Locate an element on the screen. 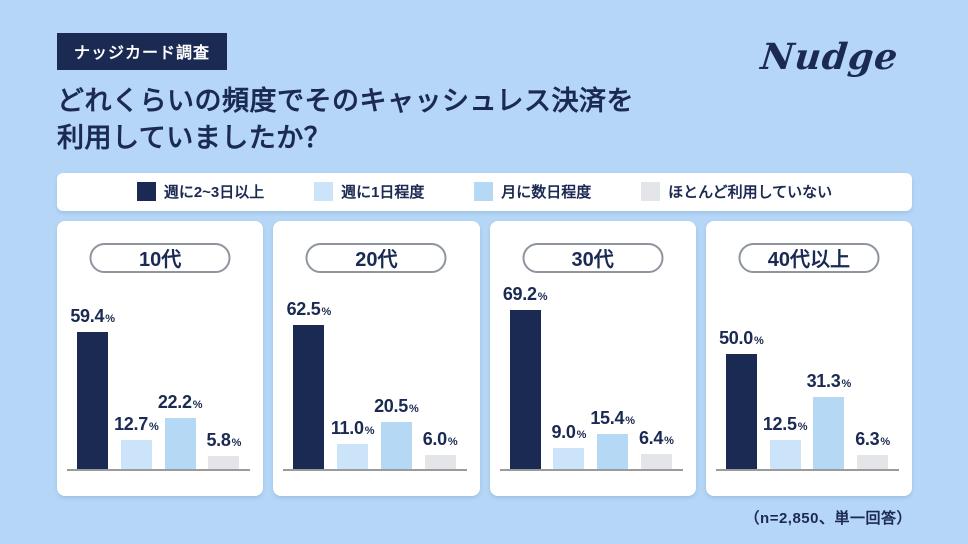 This screenshot has width=968, height=544. bar-value-number: 59.4 is located at coordinates (87, 315).